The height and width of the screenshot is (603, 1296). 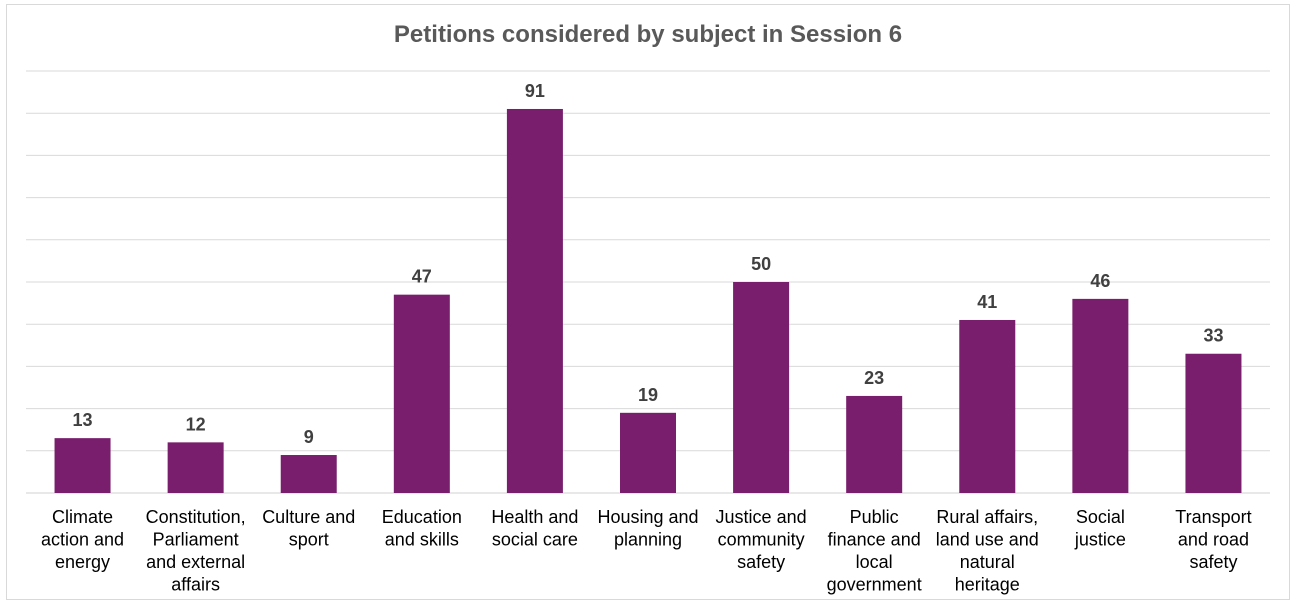 What do you see at coordinates (309, 437) in the screenshot?
I see `value-label-2: 9` at bounding box center [309, 437].